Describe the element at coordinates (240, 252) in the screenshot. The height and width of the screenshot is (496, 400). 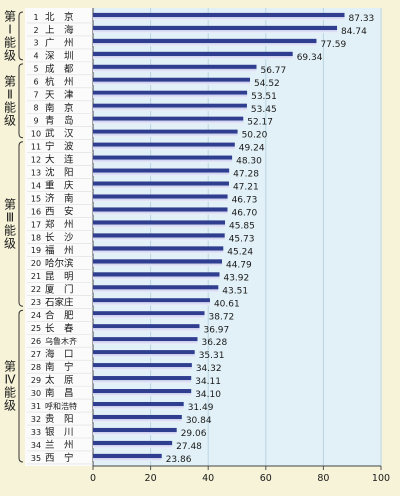
I see `bar-value-label: 45.24` at that location.